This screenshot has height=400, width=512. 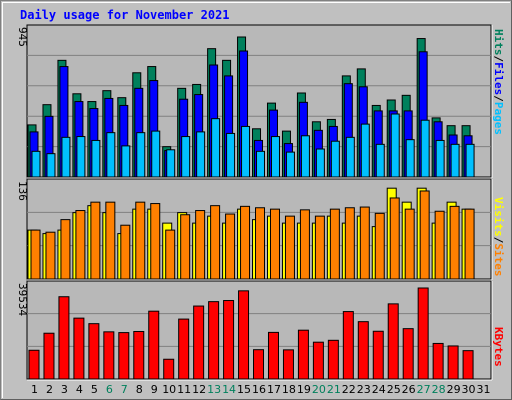 What do you see at coordinates (454, 389) in the screenshot?
I see `day-label: 29` at bounding box center [454, 389].